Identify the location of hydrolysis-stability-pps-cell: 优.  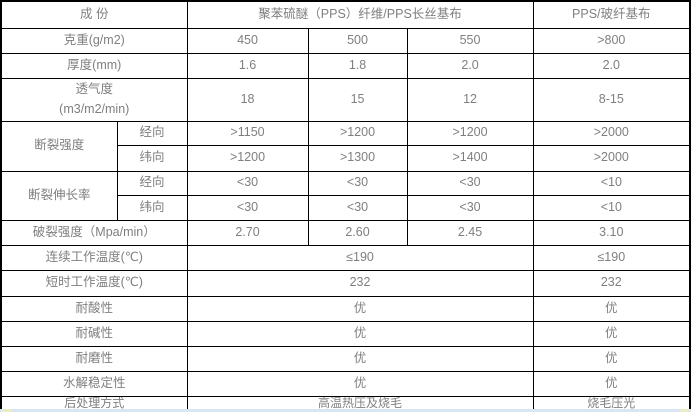
(360, 383).